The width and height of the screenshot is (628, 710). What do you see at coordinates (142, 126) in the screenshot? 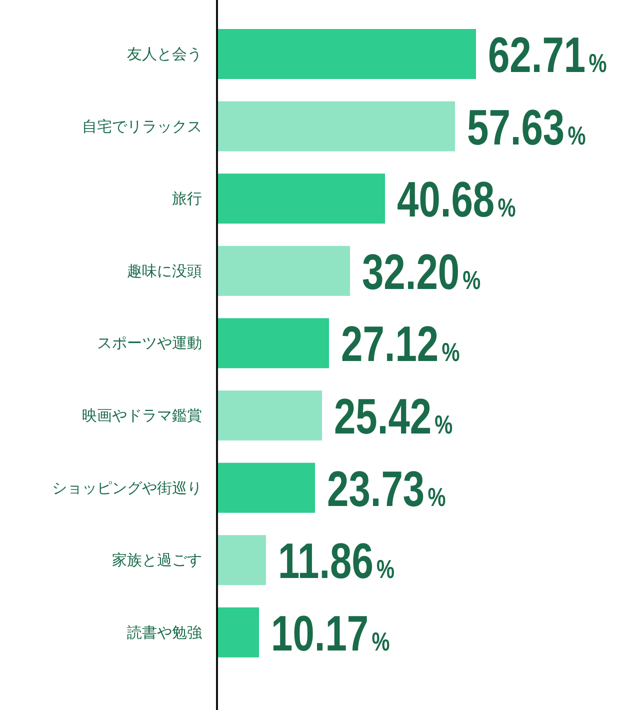
I see `y-tick-label: 自宅でリラックス` at bounding box center [142, 126].